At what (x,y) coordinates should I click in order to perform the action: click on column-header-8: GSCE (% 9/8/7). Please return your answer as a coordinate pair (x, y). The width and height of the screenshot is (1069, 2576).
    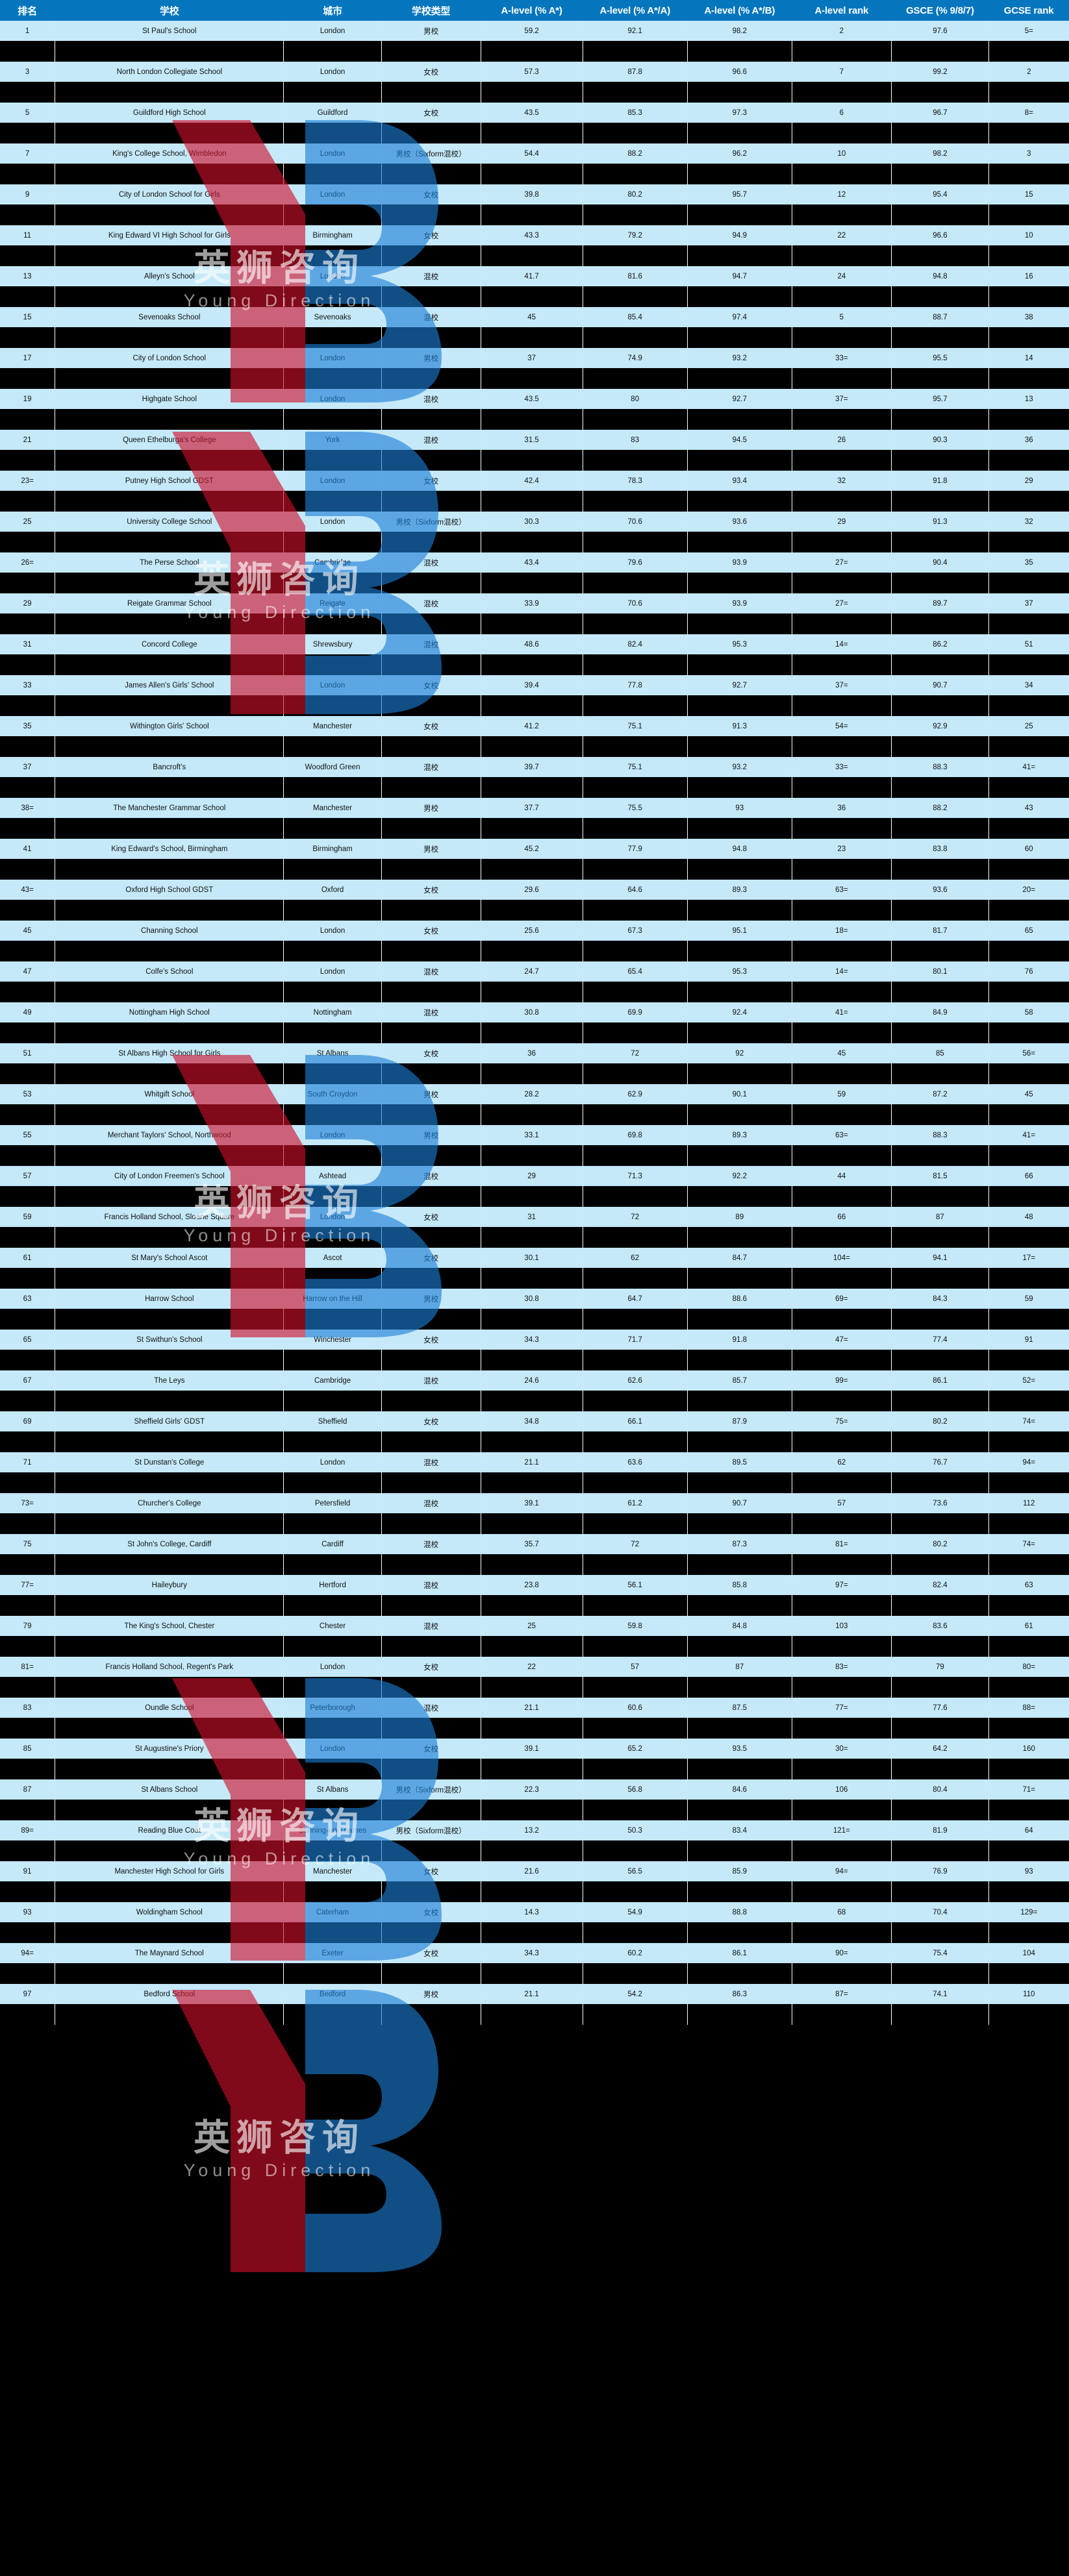
    Looking at the image, I should click on (940, 10).